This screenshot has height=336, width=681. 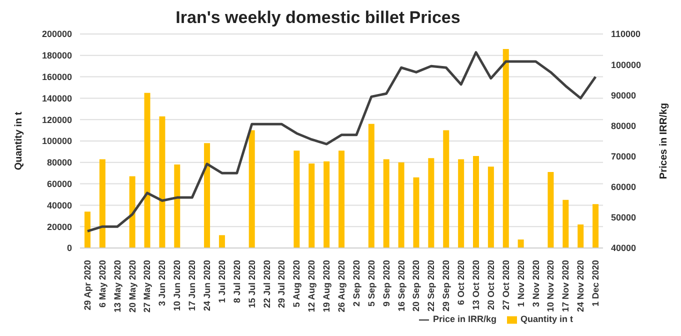 I want to click on y-tick-label: 180000, so click(x=57, y=55).